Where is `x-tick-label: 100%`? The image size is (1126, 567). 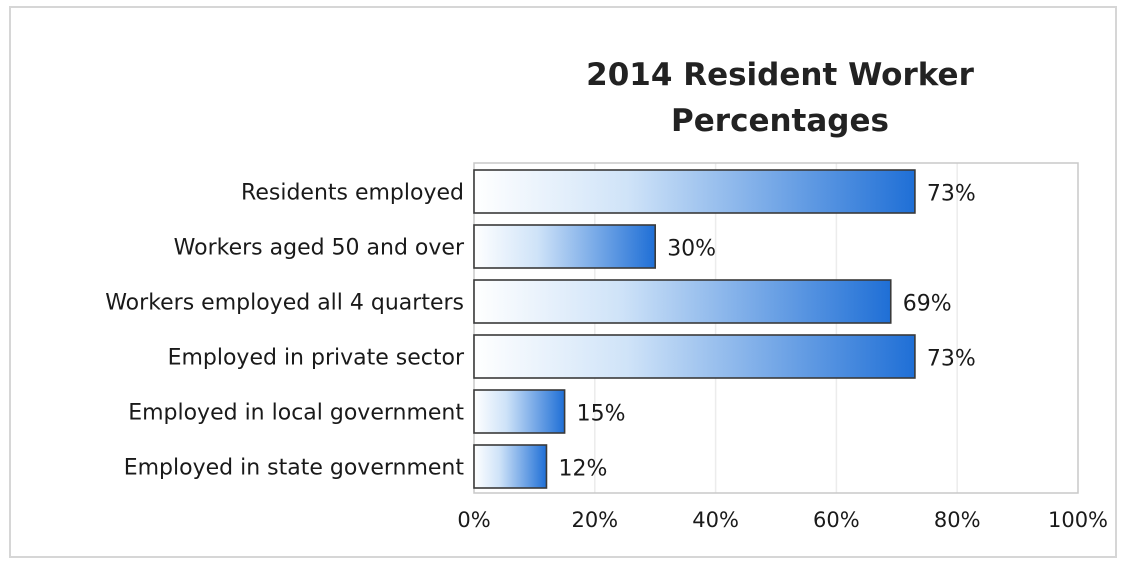
x-tick-label: 100% is located at coordinates (1078, 520).